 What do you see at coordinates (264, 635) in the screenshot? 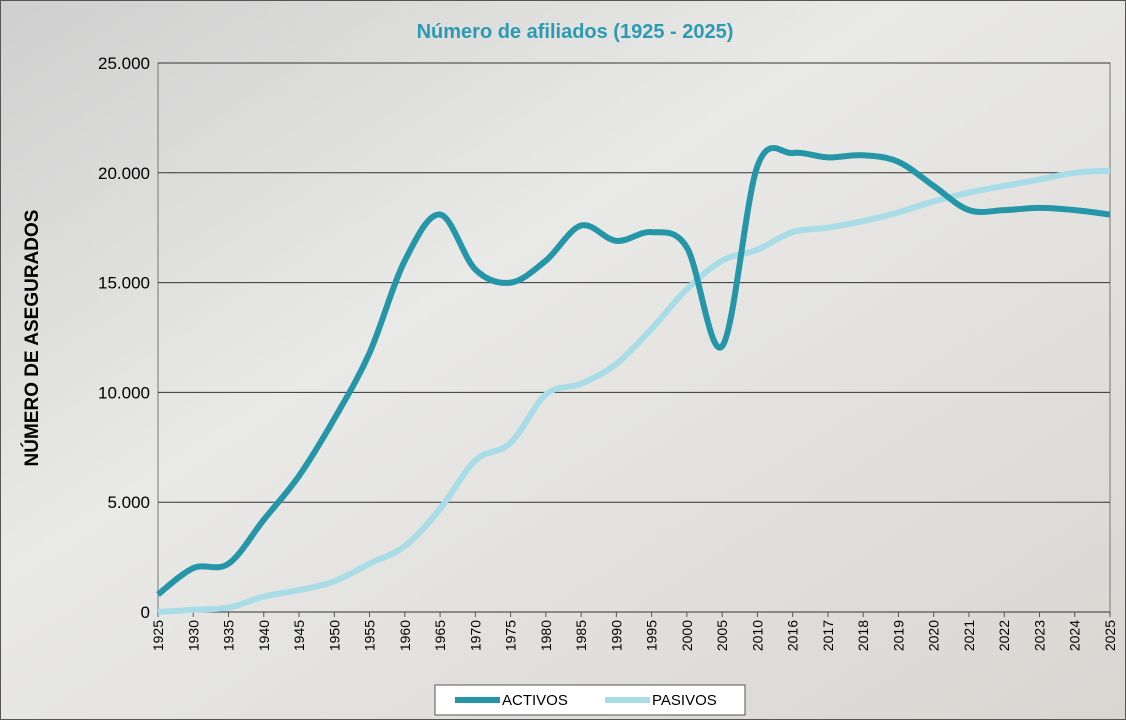
I see `x-tick-label: 1940` at bounding box center [264, 635].